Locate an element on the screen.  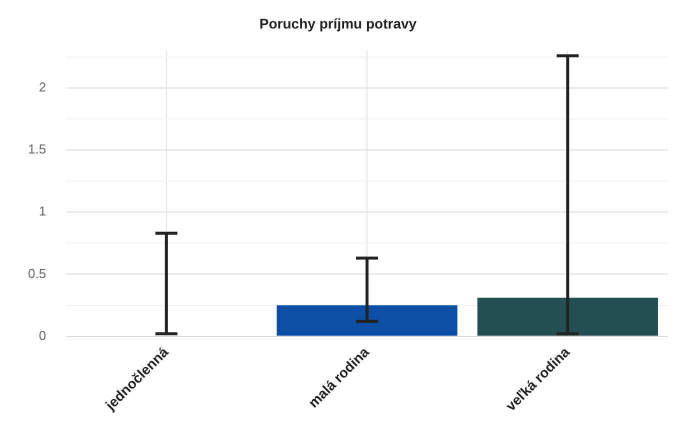
y-tick-label: 2 is located at coordinates (42, 87).